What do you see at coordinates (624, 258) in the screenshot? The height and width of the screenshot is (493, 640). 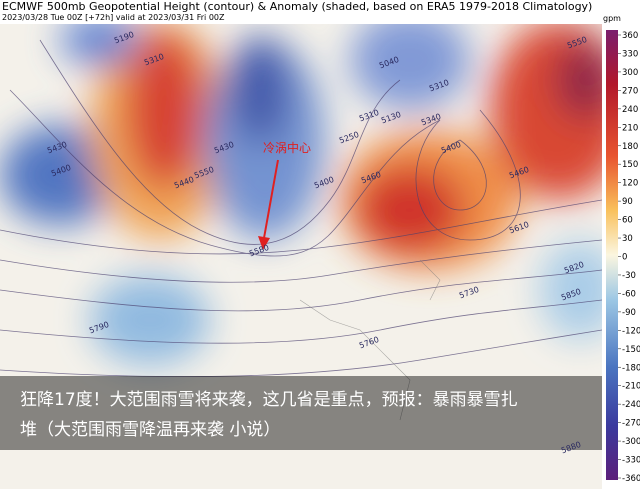 I see `colorbar-tick-label: 0` at bounding box center [624, 258].